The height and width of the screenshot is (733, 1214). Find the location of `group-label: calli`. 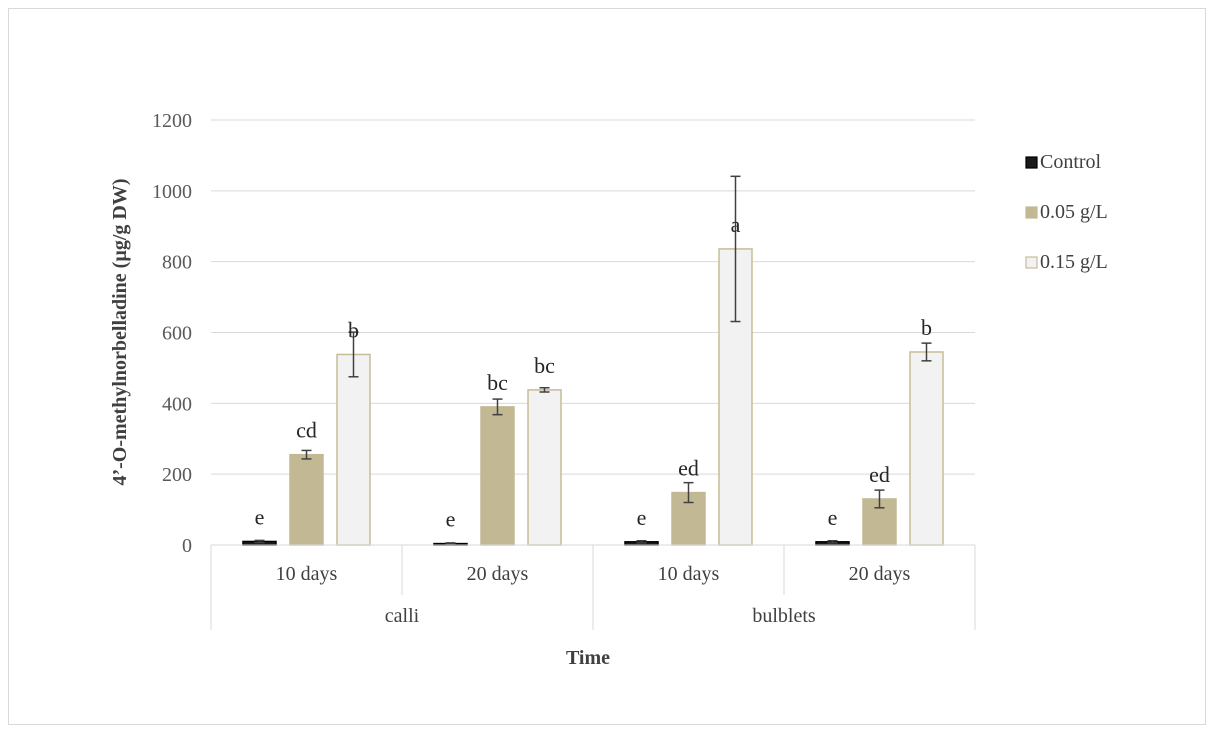

group-label: calli is located at coordinates (402, 616).